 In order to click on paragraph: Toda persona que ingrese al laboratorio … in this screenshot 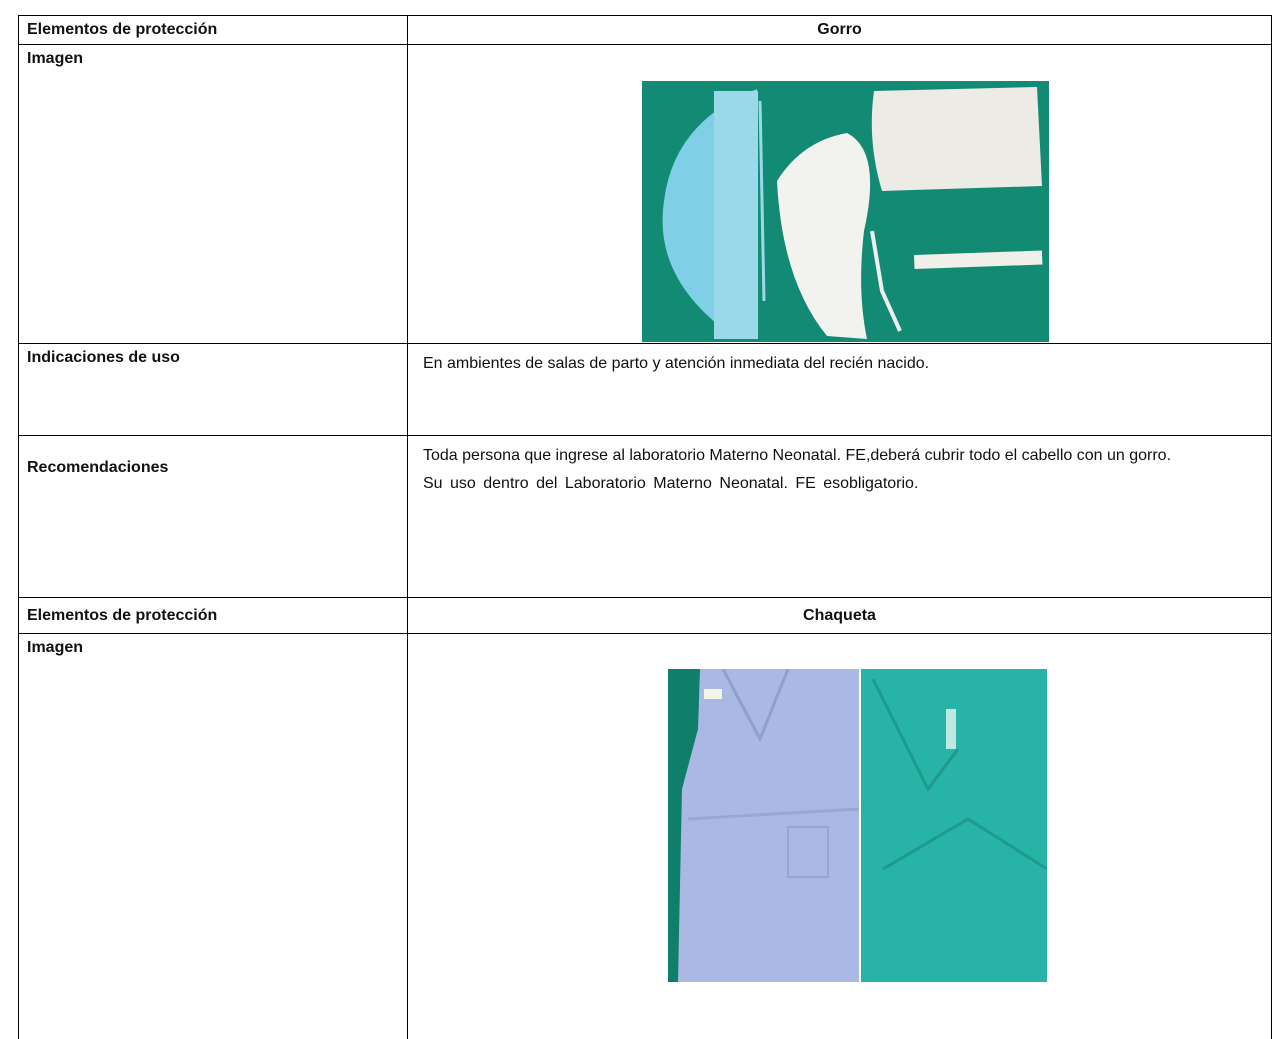, I will do `click(797, 455)`.